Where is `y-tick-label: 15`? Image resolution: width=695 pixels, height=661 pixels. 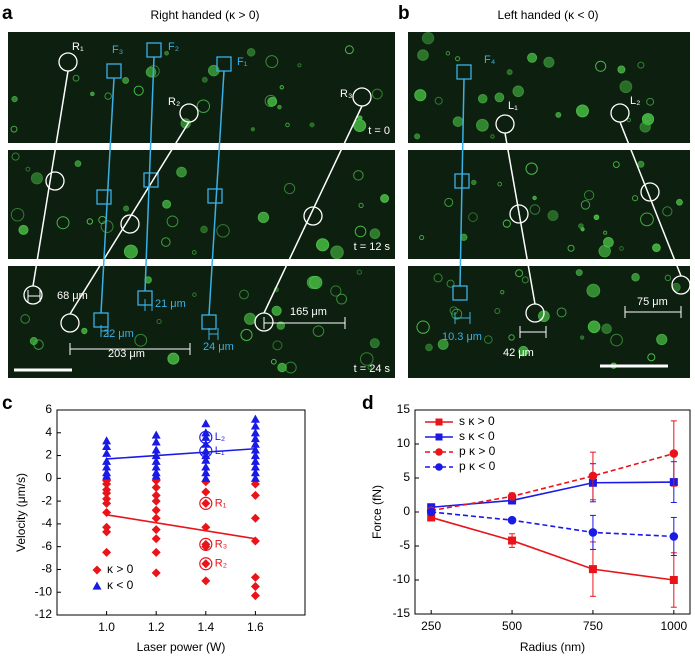
y-tick-label: 15 is located at coordinates (404, 409).